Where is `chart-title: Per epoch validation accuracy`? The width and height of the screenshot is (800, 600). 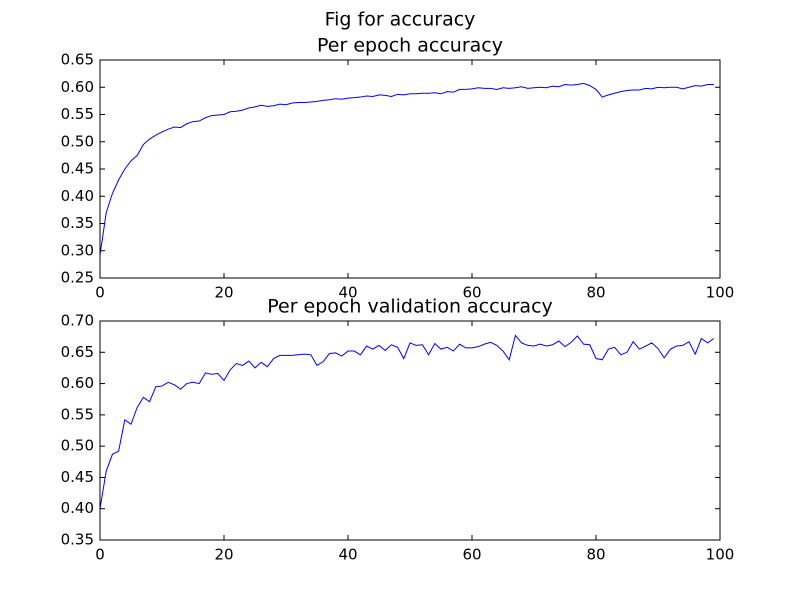
chart-title: Per epoch validation accuracy is located at coordinates (410, 307).